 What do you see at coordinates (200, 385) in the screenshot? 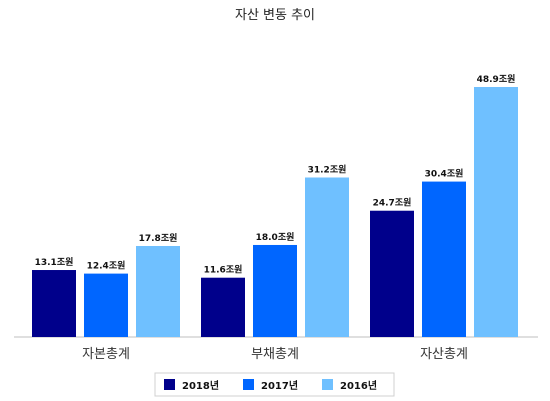
I see `legend-label: 2018년` at bounding box center [200, 385].